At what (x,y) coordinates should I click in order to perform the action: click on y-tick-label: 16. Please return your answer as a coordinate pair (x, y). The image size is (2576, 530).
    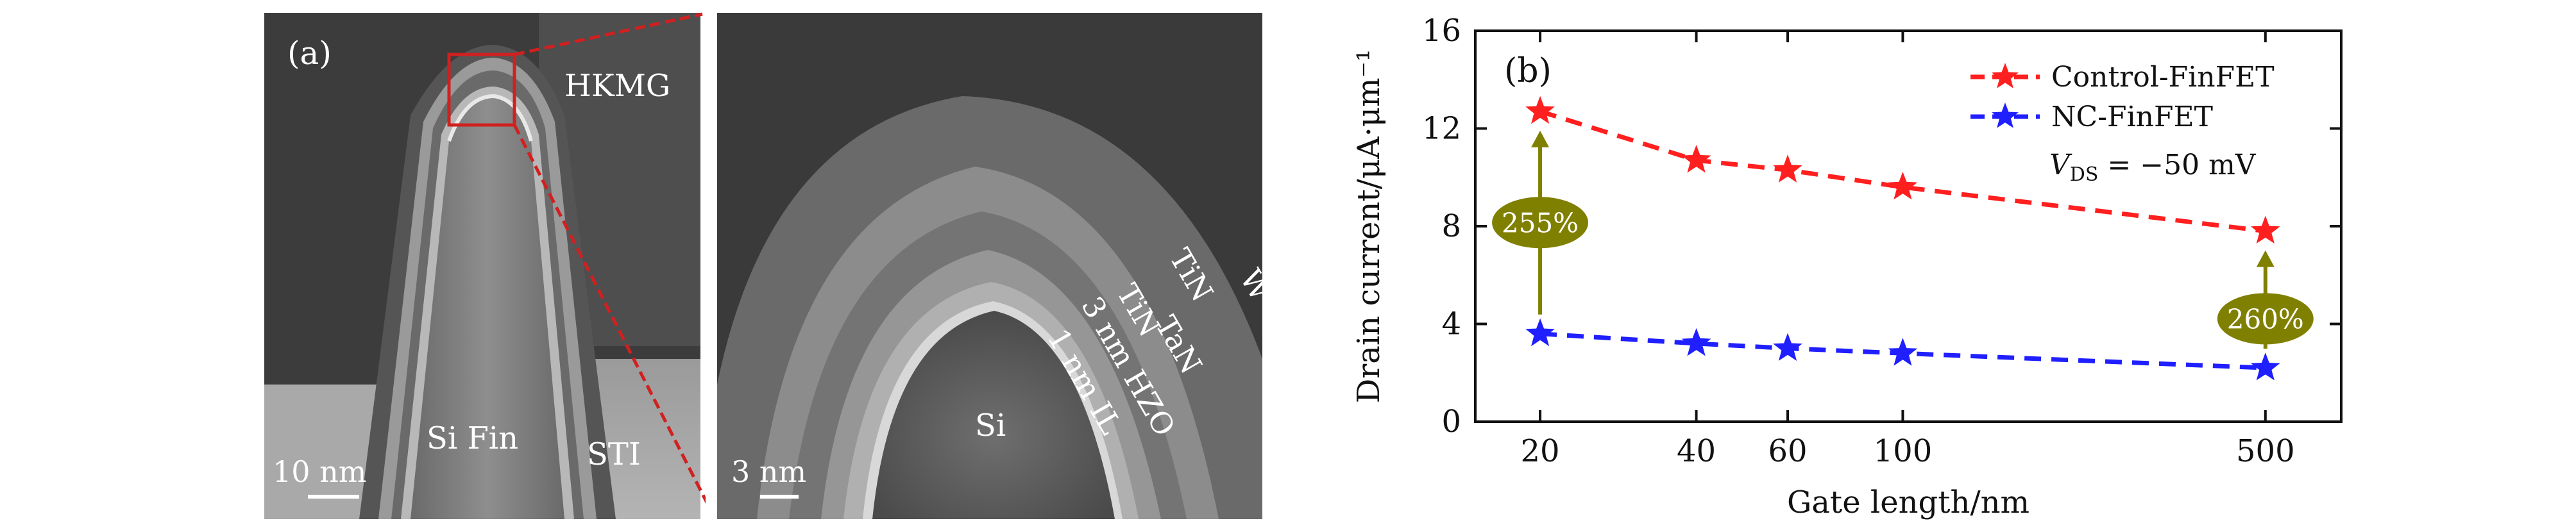
    Looking at the image, I should click on (1441, 31).